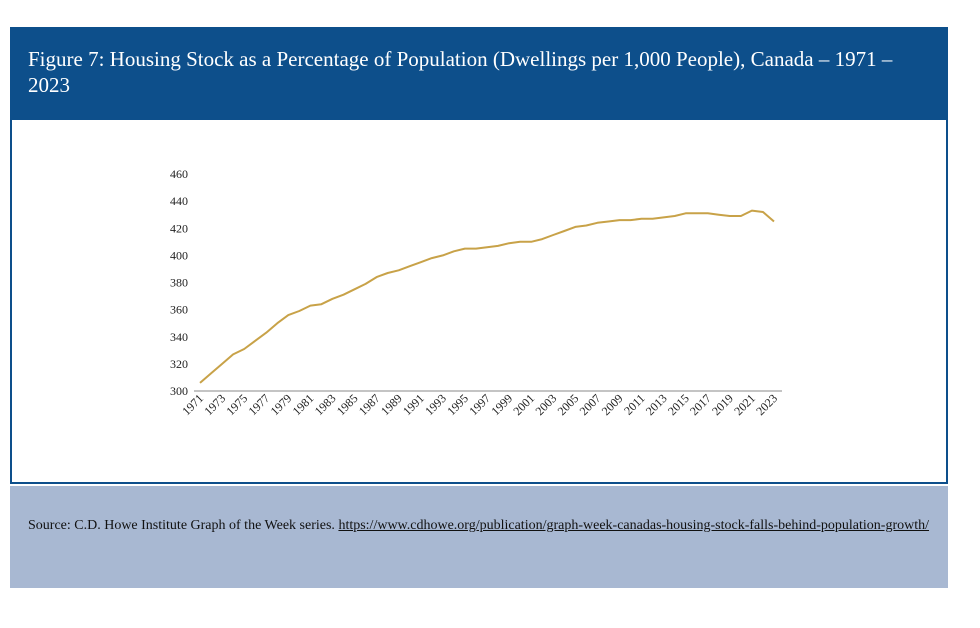  What do you see at coordinates (179, 337) in the screenshot?
I see `y-tick-label: 340` at bounding box center [179, 337].